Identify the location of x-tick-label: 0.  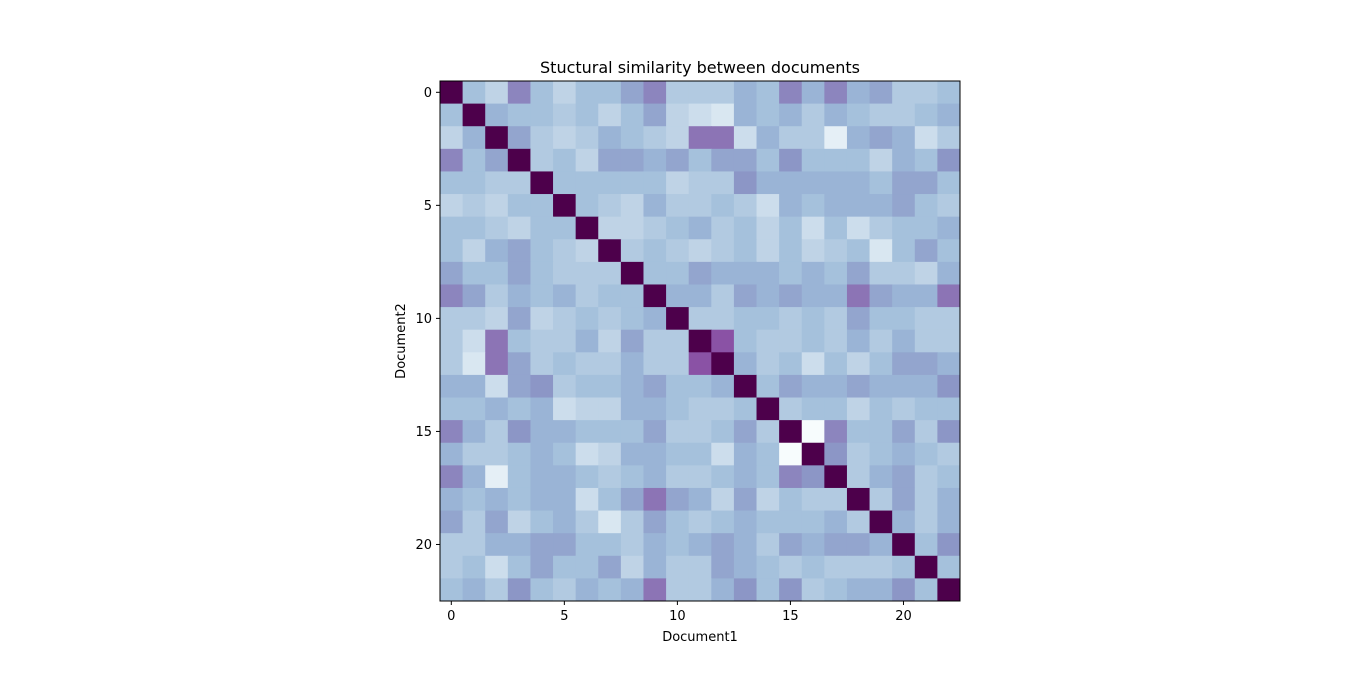
(451, 616).